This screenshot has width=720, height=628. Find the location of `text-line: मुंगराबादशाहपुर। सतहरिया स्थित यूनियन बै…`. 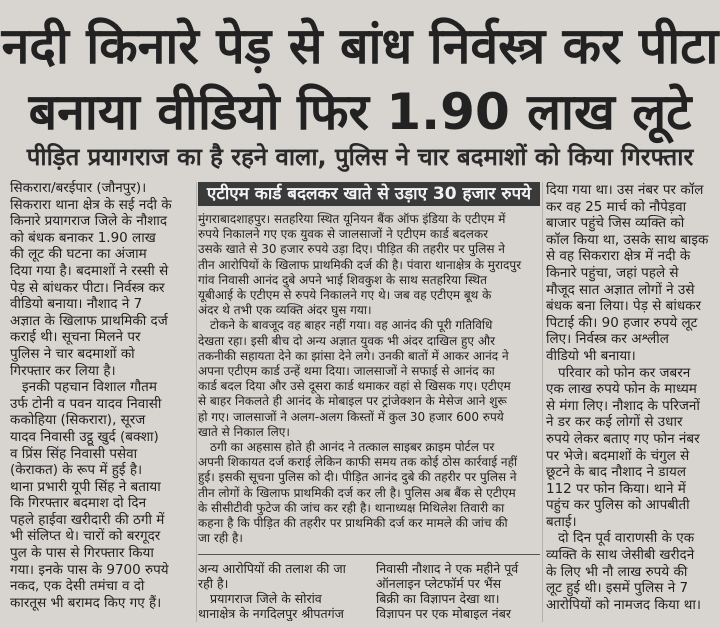

text-line: मुंगराबादशाहपुर। सतहरिया स्थित यूनियन बै… is located at coordinates (352, 219).